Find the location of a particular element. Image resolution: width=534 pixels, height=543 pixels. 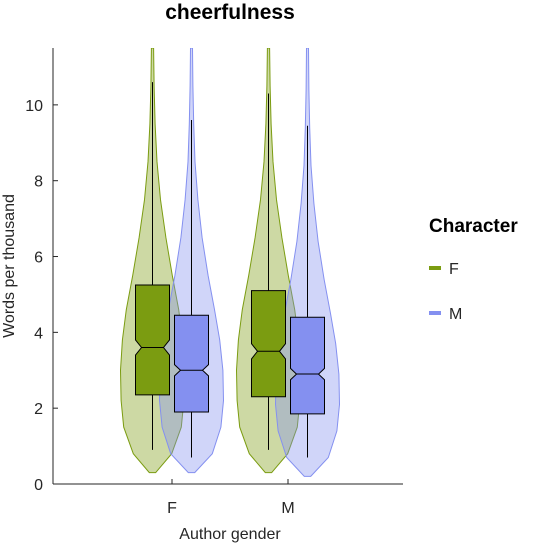

chart-title: cheerfulness is located at coordinates (230, 12).